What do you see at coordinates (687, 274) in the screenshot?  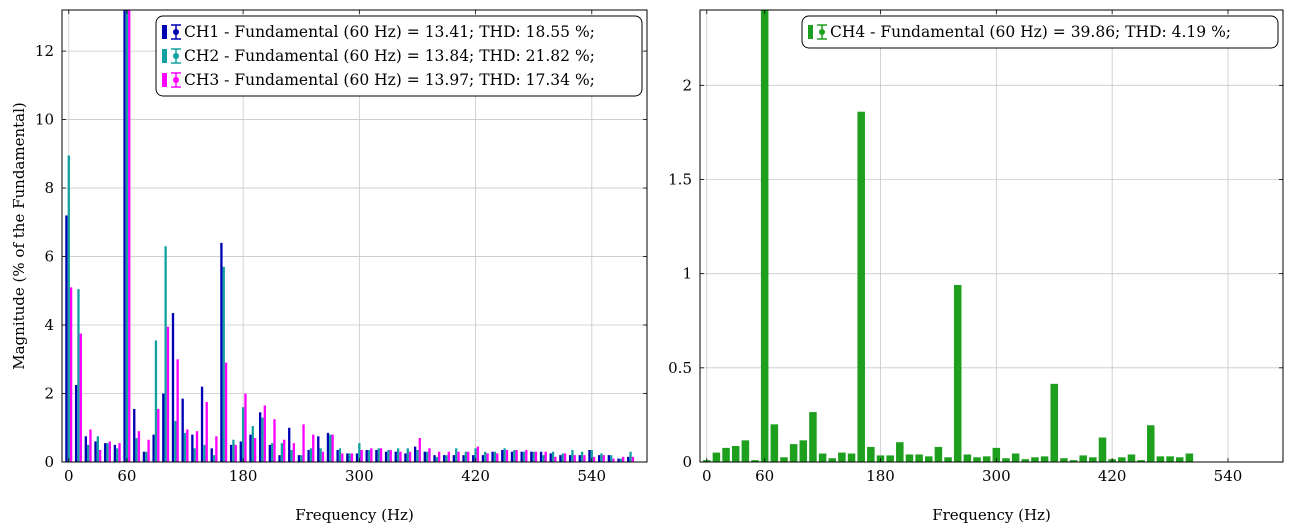 I see `y-tick-label: 1` at bounding box center [687, 274].